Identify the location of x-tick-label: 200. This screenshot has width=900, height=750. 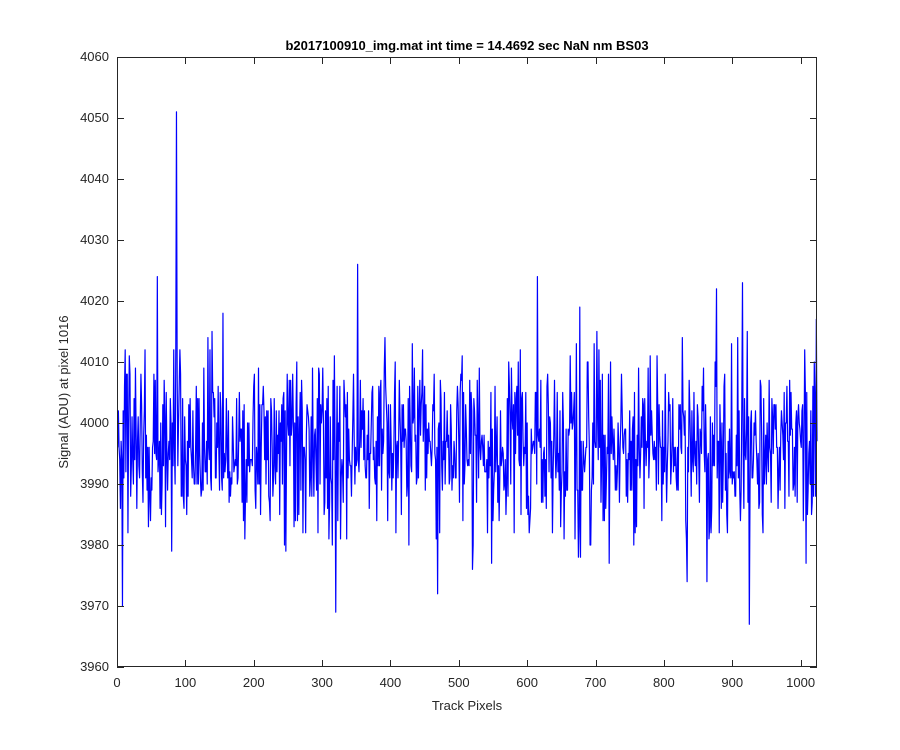
(254, 682).